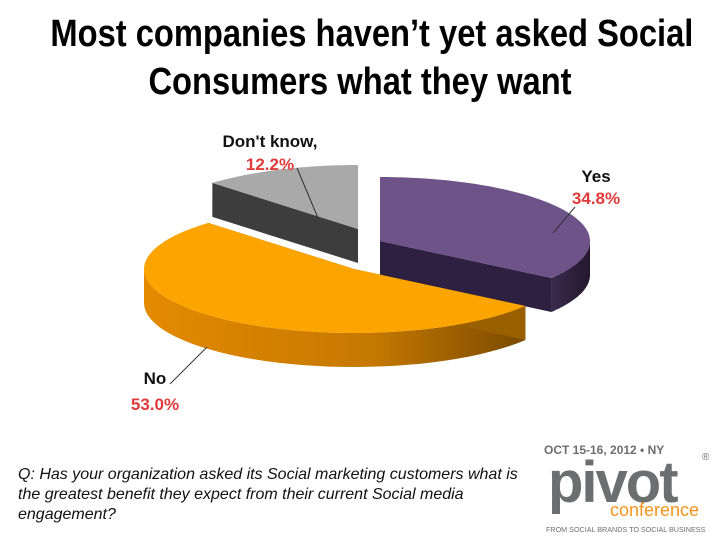  What do you see at coordinates (155, 378) in the screenshot?
I see `label-no: No` at bounding box center [155, 378].